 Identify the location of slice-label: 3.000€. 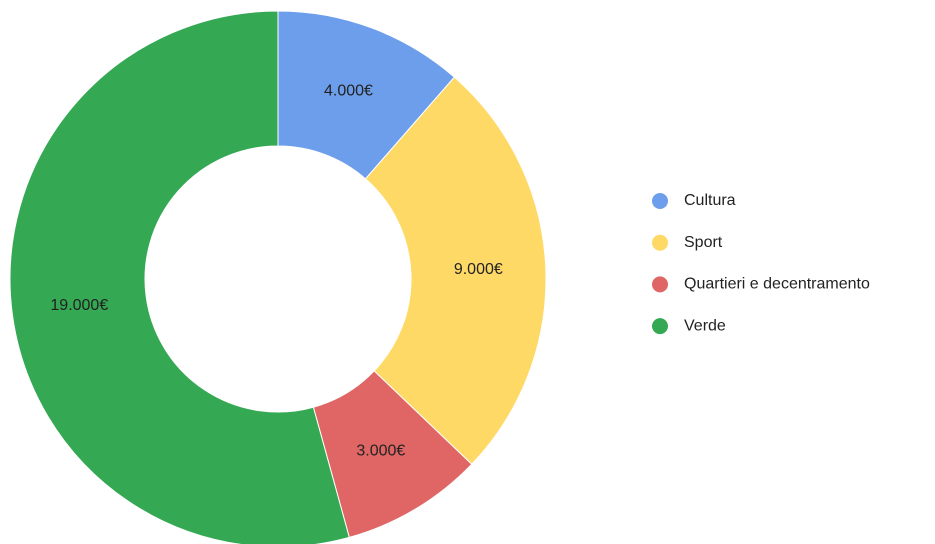
(380, 450).